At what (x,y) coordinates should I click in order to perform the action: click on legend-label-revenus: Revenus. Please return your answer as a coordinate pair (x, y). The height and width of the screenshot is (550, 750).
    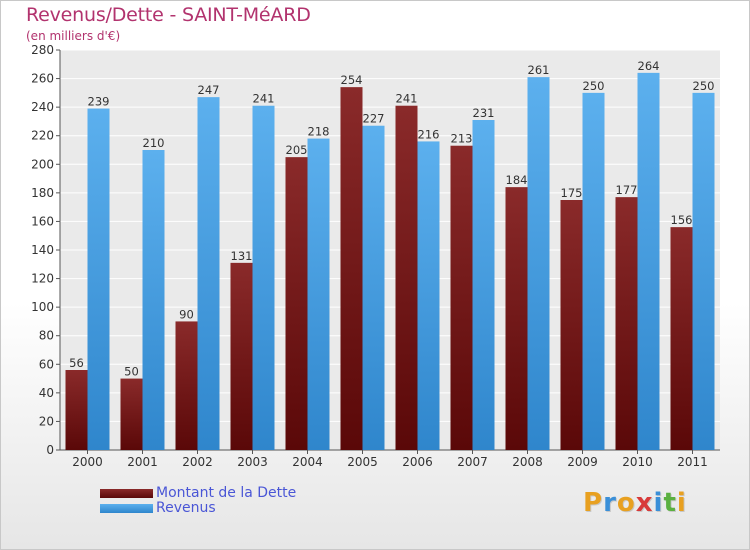
    Looking at the image, I should click on (186, 508).